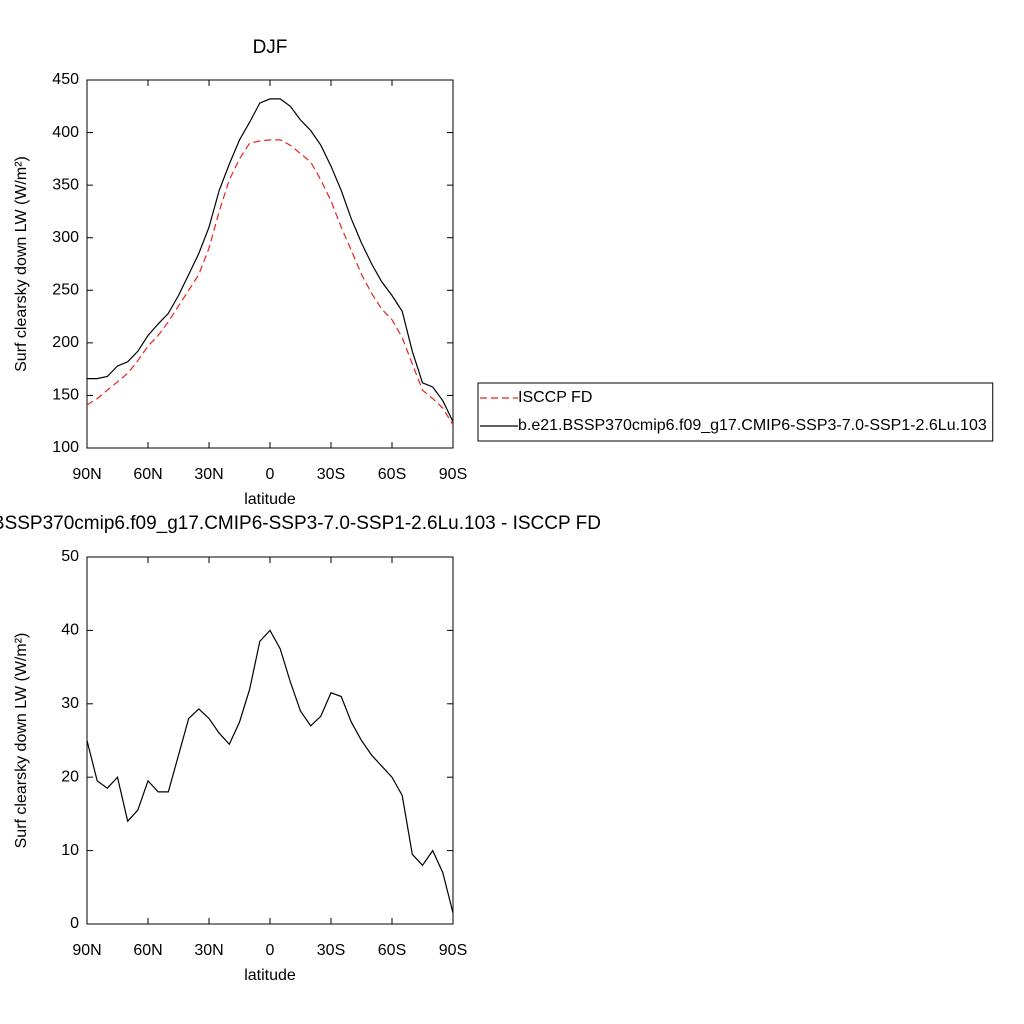 The image size is (1024, 1024). What do you see at coordinates (70, 556) in the screenshot?
I see `y-tick-label: 50` at bounding box center [70, 556].